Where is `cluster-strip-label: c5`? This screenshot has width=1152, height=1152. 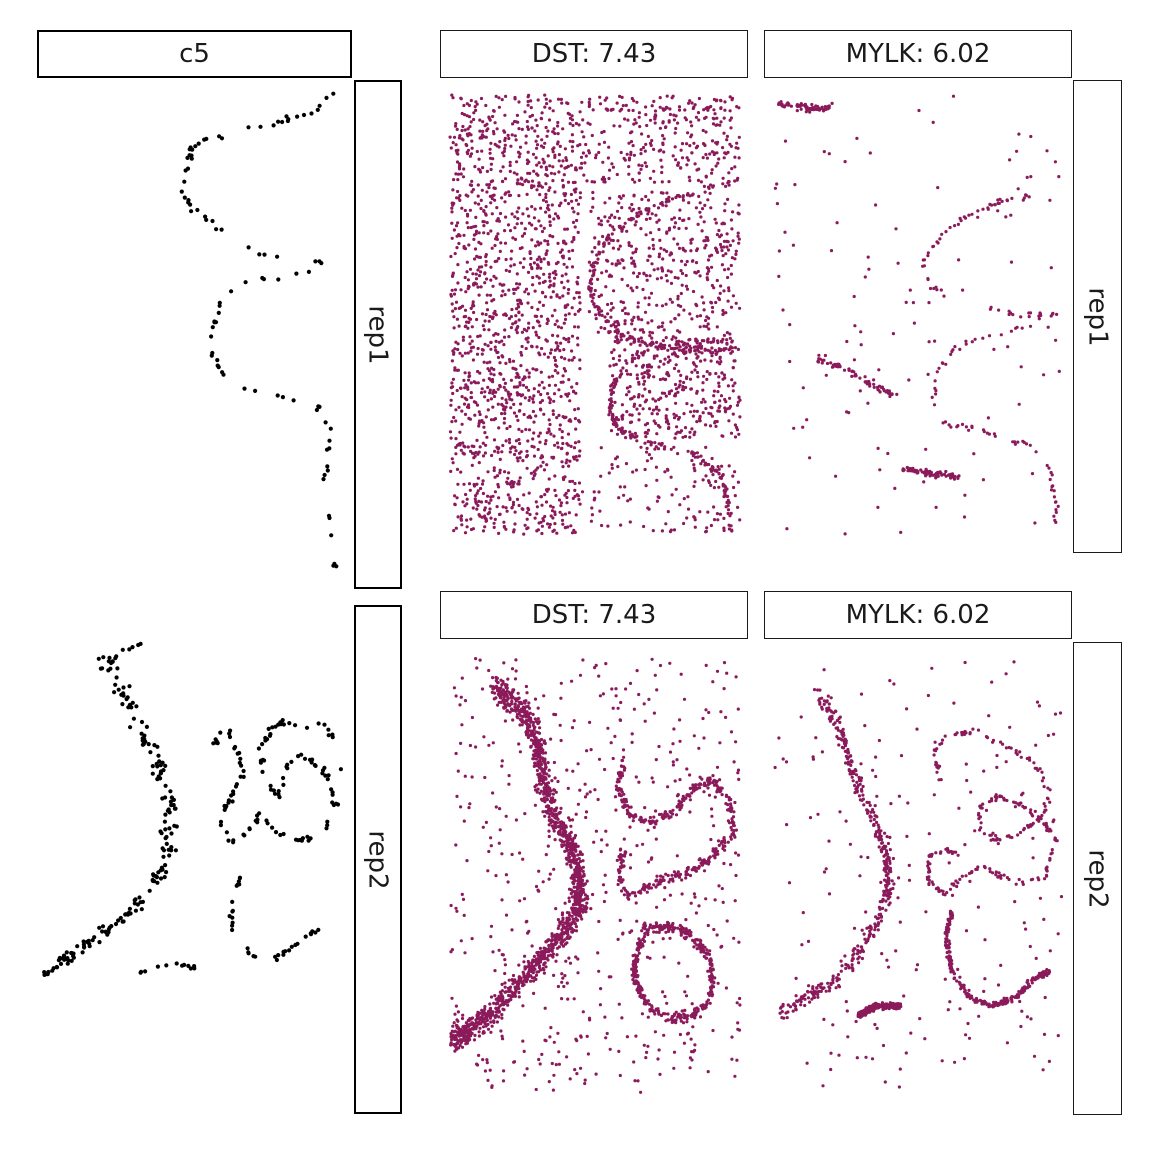
cluster-strip-label: c5 is located at coordinates (194, 54).